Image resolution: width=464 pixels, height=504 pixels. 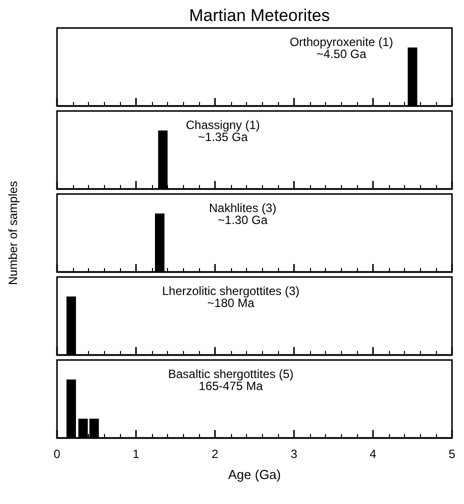 What do you see at coordinates (231, 374) in the screenshot?
I see `annotation: Basaltic shergottites (5)` at bounding box center [231, 374].